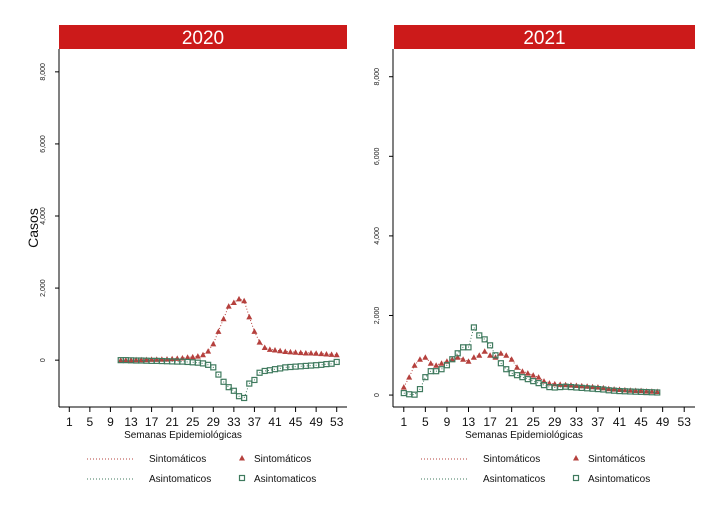  What do you see at coordinates (490, 422) in the screenshot?
I see `x-tick-label: 17` at bounding box center [490, 422].